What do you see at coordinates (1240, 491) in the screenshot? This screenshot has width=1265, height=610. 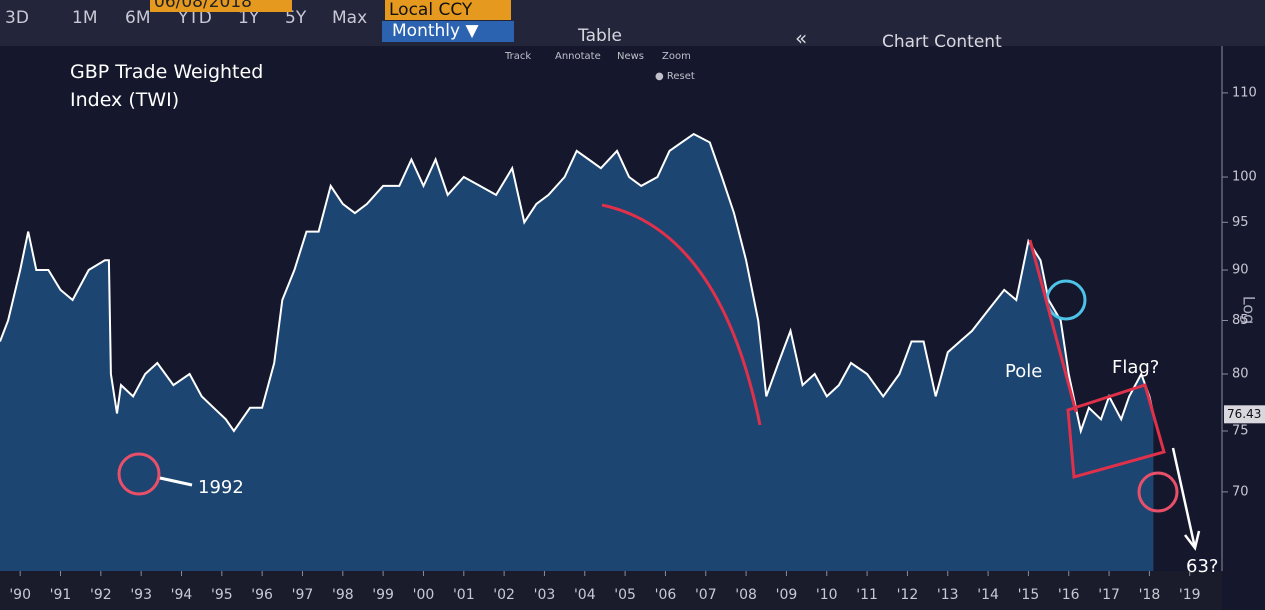 I see `y-tick-label: 70` at bounding box center [1240, 491].